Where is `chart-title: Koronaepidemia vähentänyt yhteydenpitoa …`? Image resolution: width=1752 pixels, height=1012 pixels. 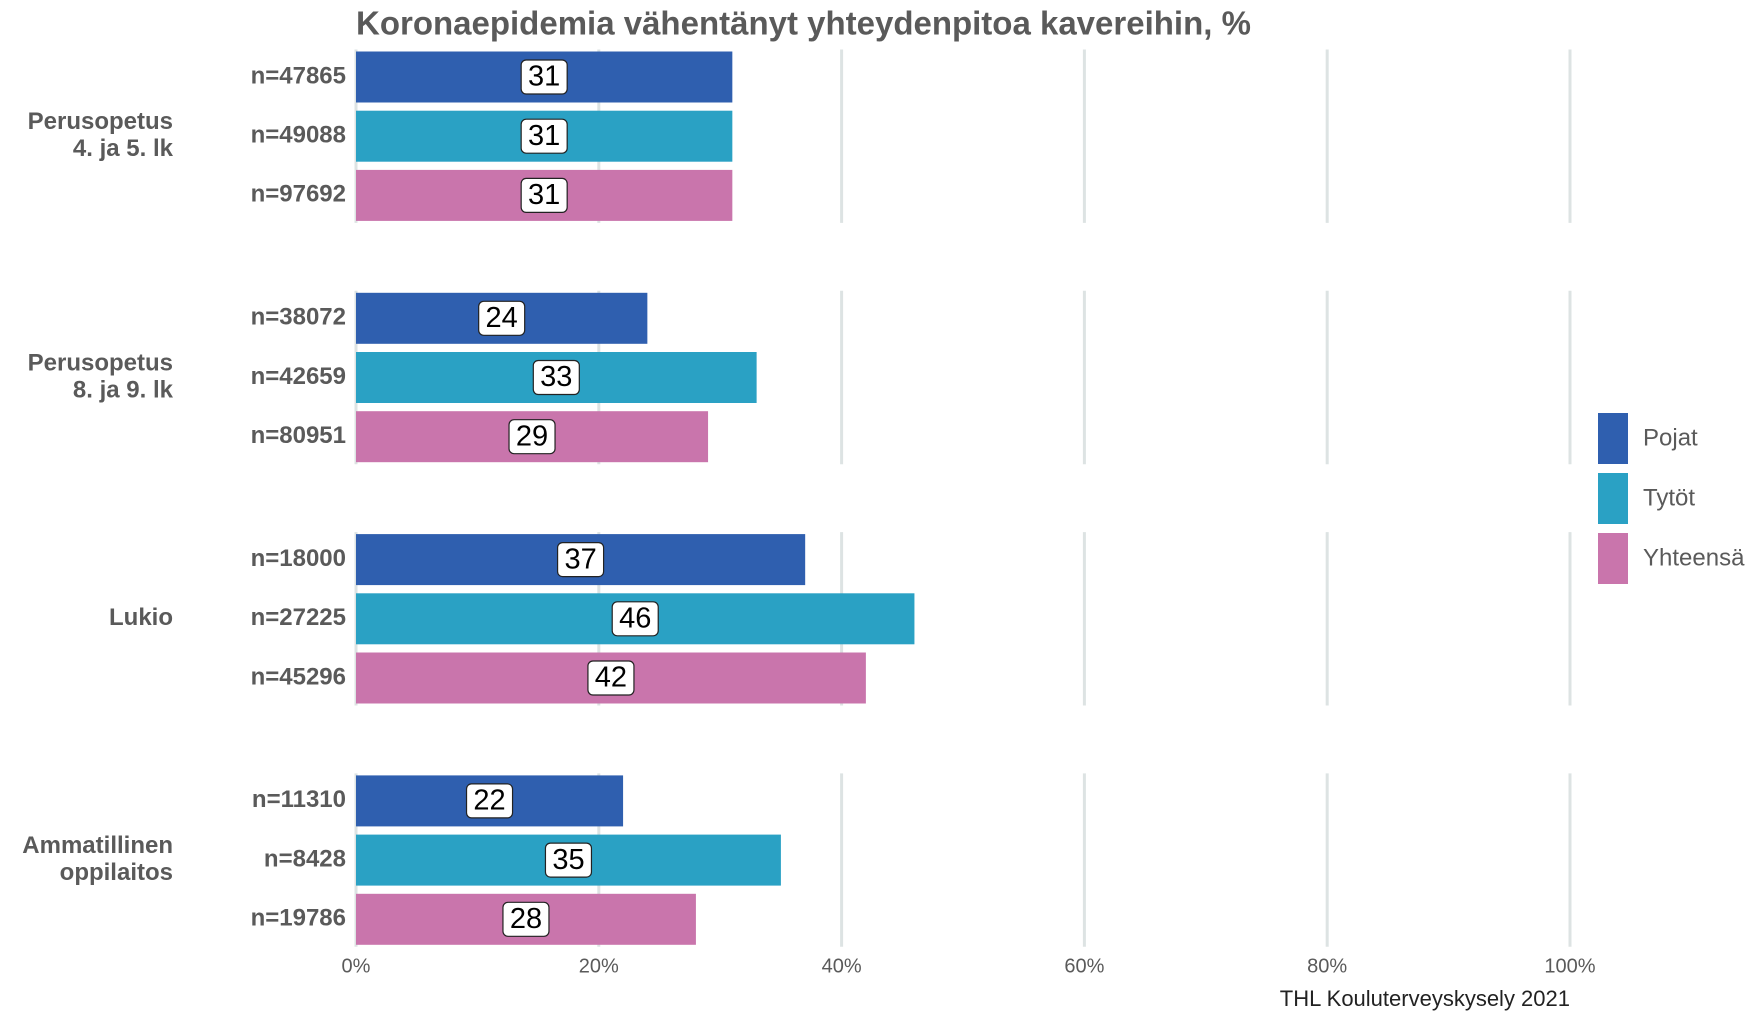 chart-title: Koronaepidemia vähentänyt yhteydenpitoa … is located at coordinates (803, 23).